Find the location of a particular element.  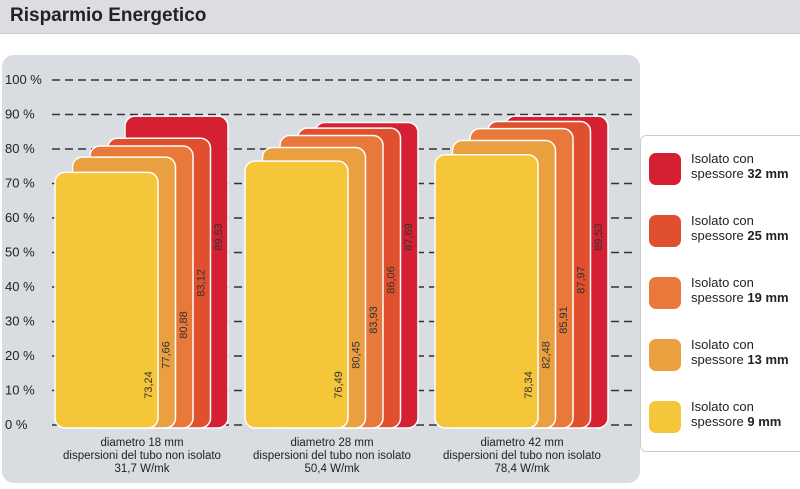

legend-item: Isolato con spessore 13 mm is located at coordinates (724, 356).